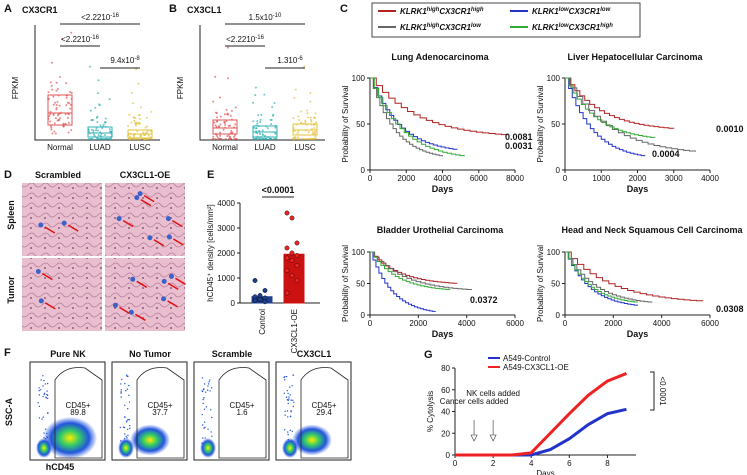  What do you see at coordinates (145, 175) in the screenshot?
I see `column-title: CX3CL1-OE` at bounding box center [145, 175].